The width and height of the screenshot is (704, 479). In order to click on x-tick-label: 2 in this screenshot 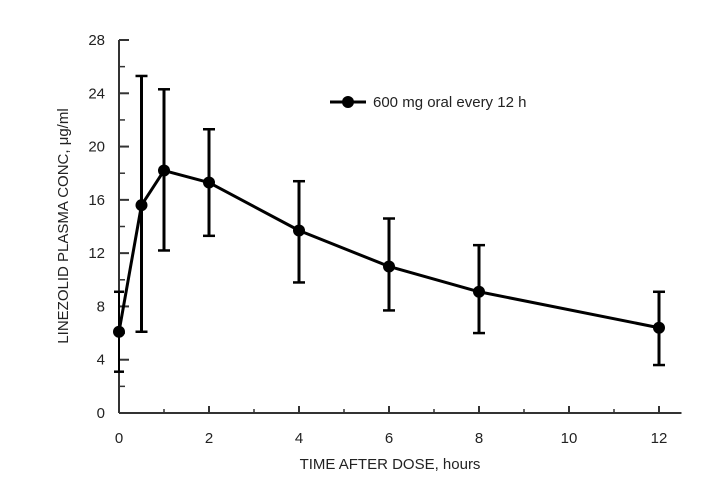, I will do `click(209, 438)`.